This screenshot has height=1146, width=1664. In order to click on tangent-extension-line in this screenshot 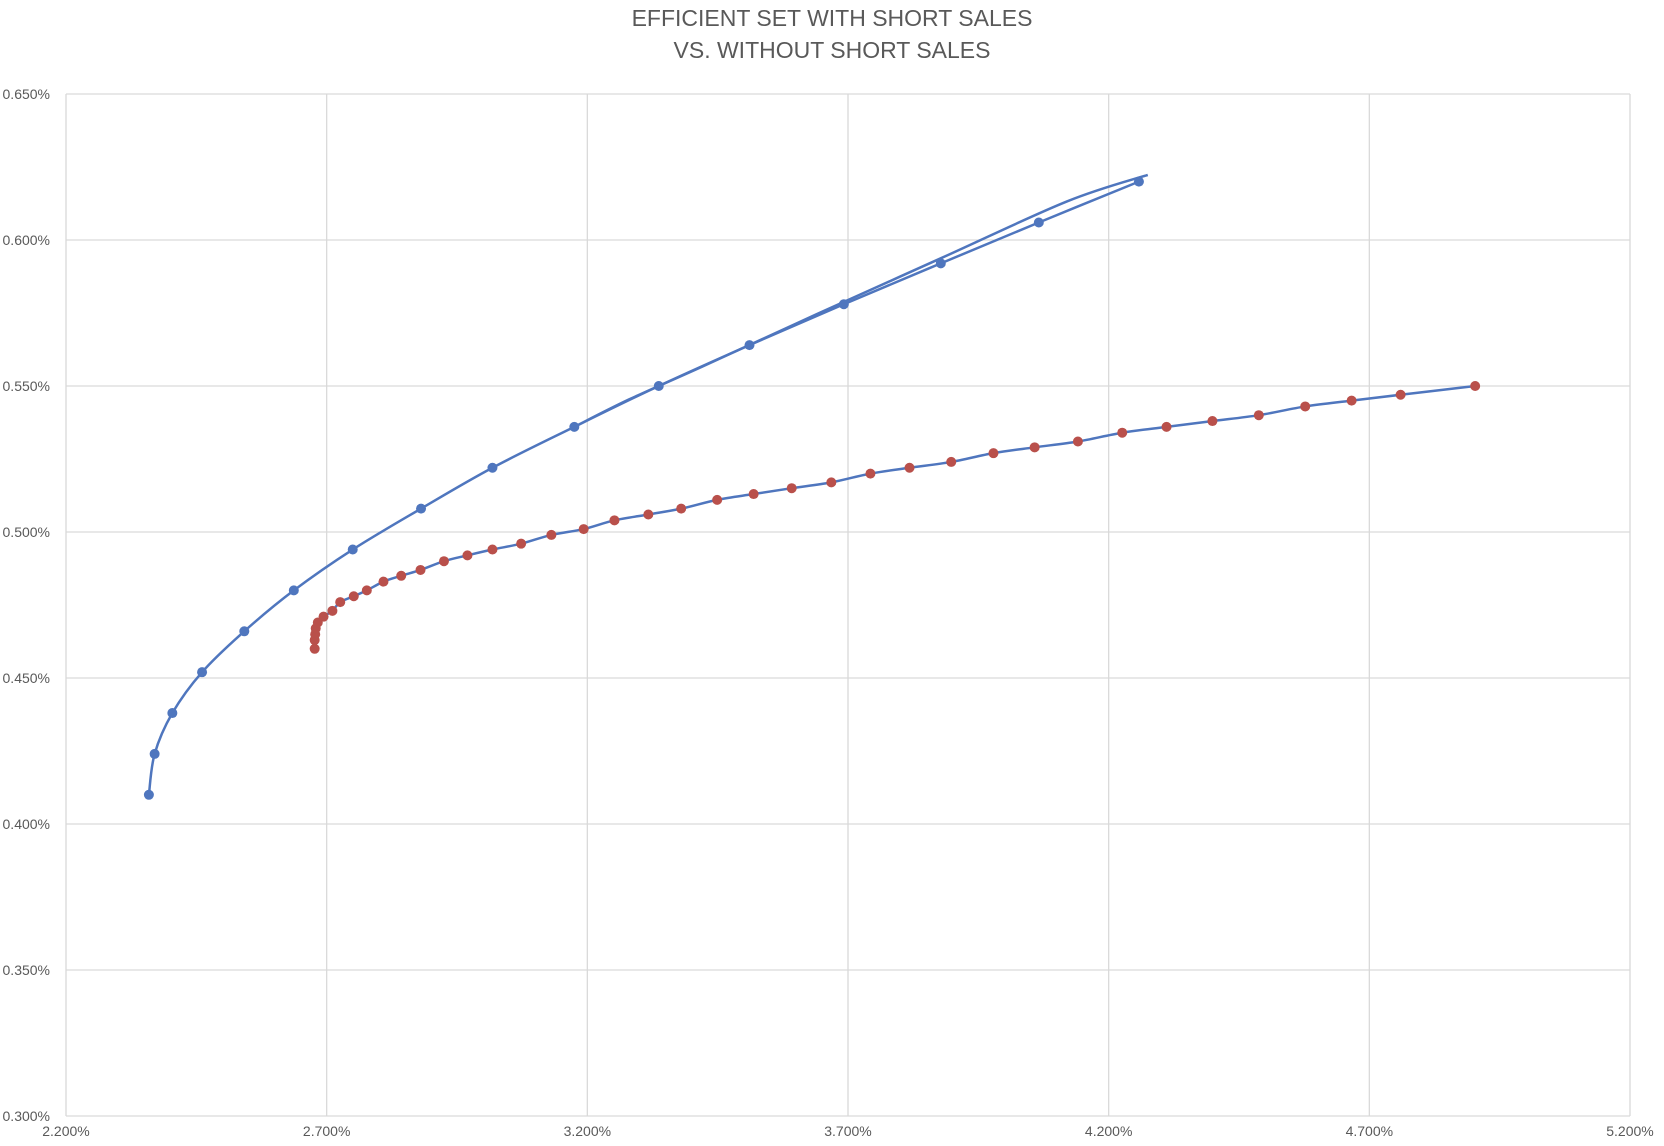, I will do `click(861, 300)`.